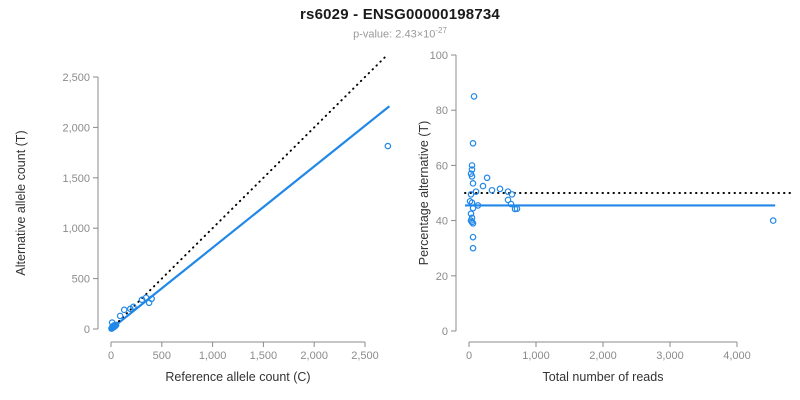 This screenshot has height=400, width=800. What do you see at coordinates (162, 356) in the screenshot?
I see `x-tick-label: 500` at bounding box center [162, 356].